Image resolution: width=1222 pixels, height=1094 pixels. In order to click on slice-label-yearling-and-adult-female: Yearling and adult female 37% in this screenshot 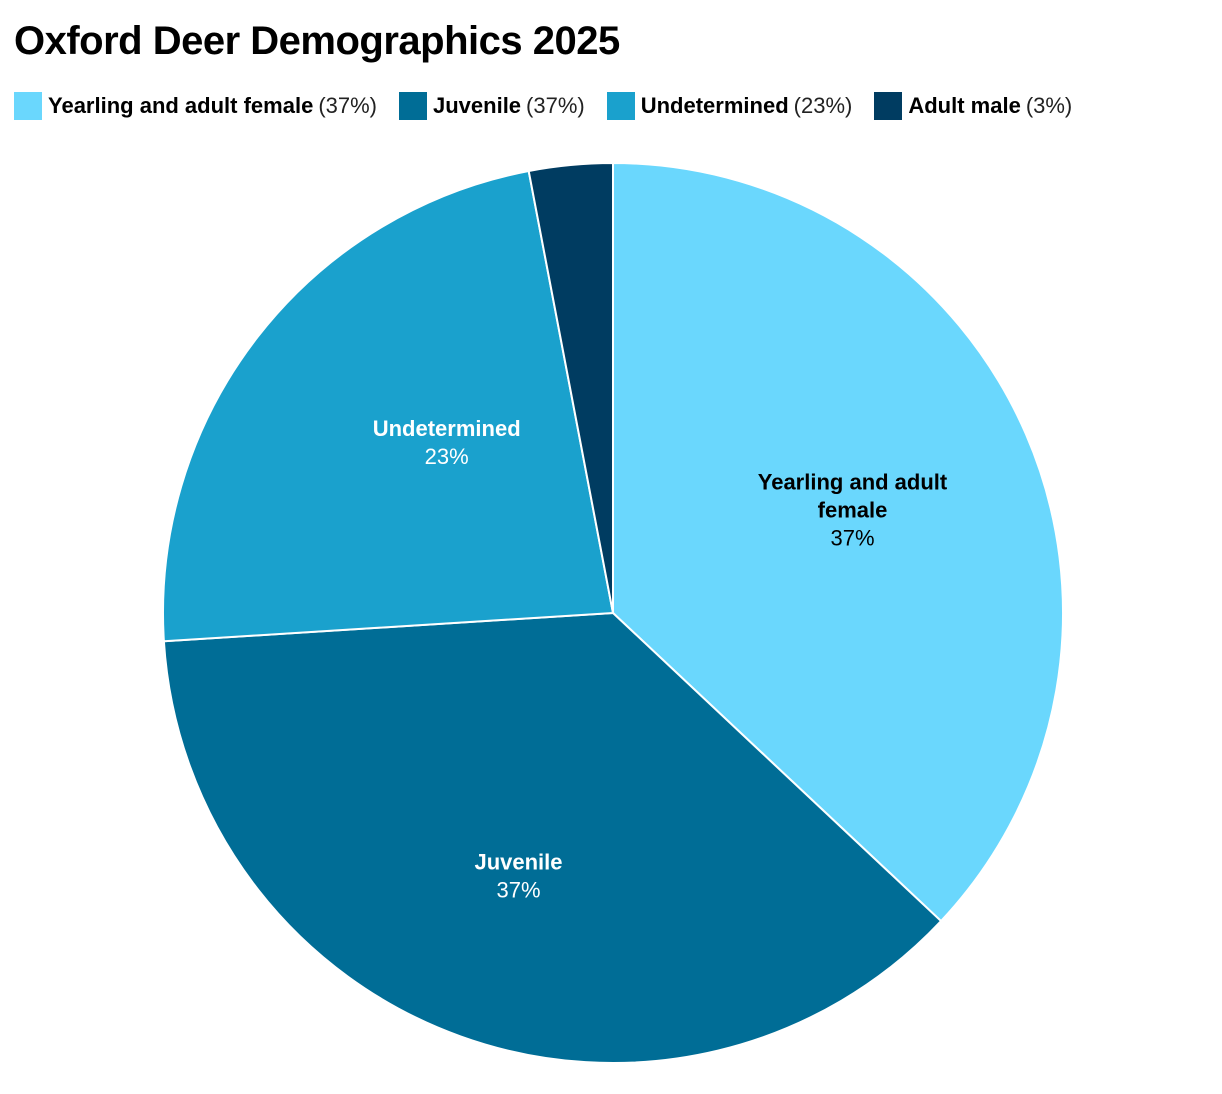, I will do `click(853, 509)`.